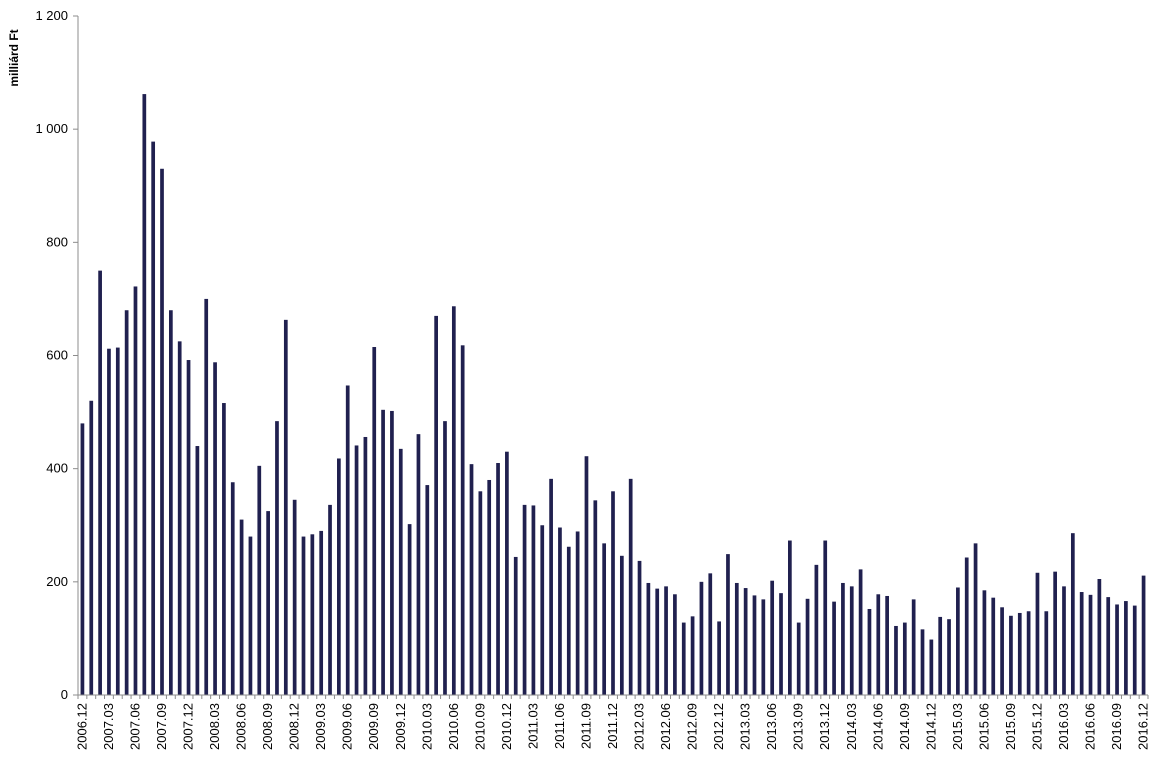  What do you see at coordinates (639, 726) in the screenshot?
I see `x-tick-label: 2012.03` at bounding box center [639, 726].